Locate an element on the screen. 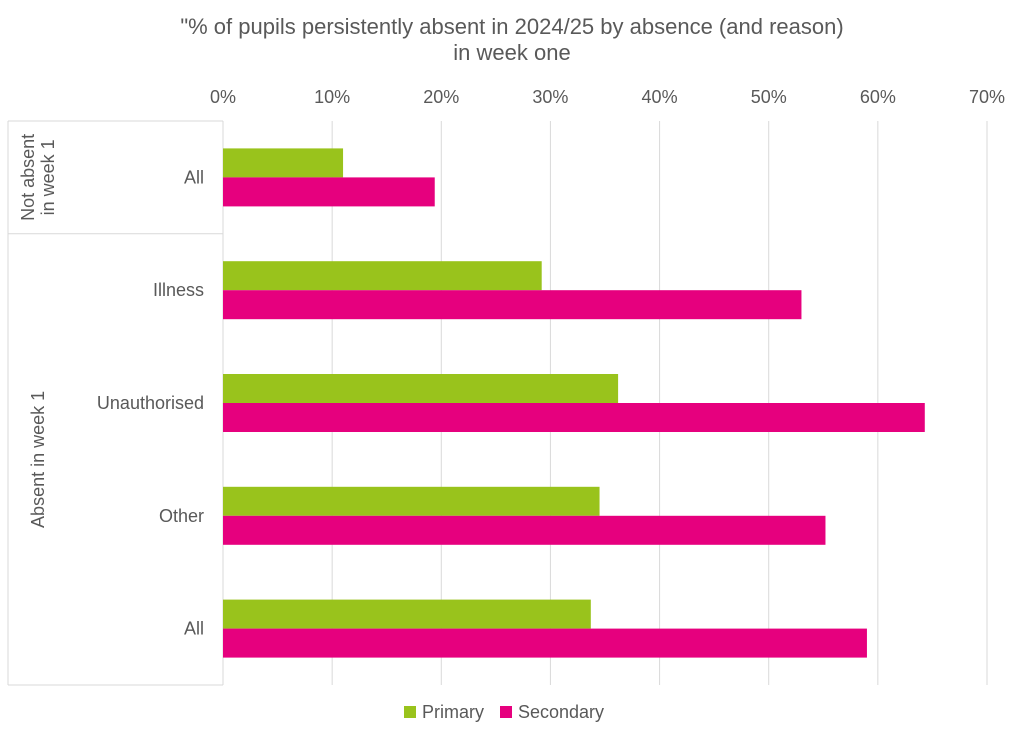  category-labels: All Illness Unauthorised Other All is located at coordinates (150, 402).